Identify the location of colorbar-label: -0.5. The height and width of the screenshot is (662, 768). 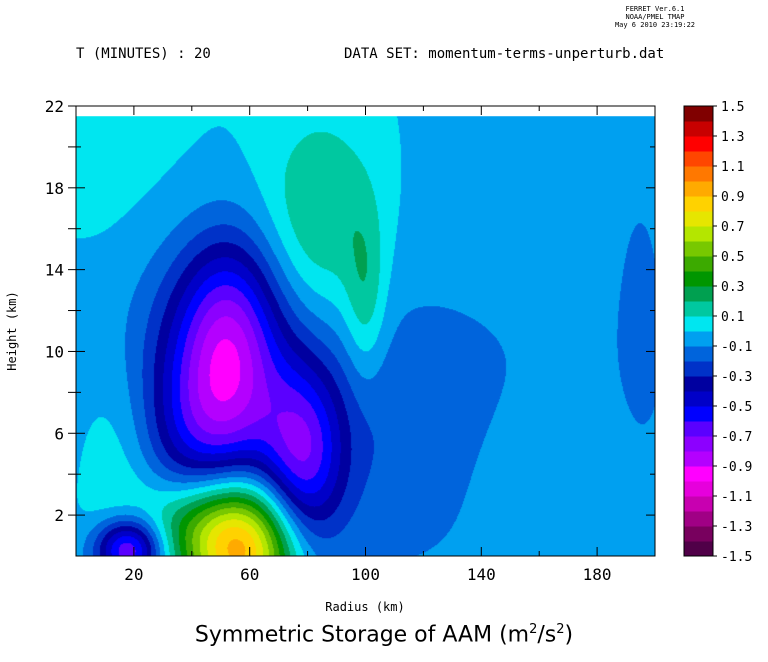
(736, 407).